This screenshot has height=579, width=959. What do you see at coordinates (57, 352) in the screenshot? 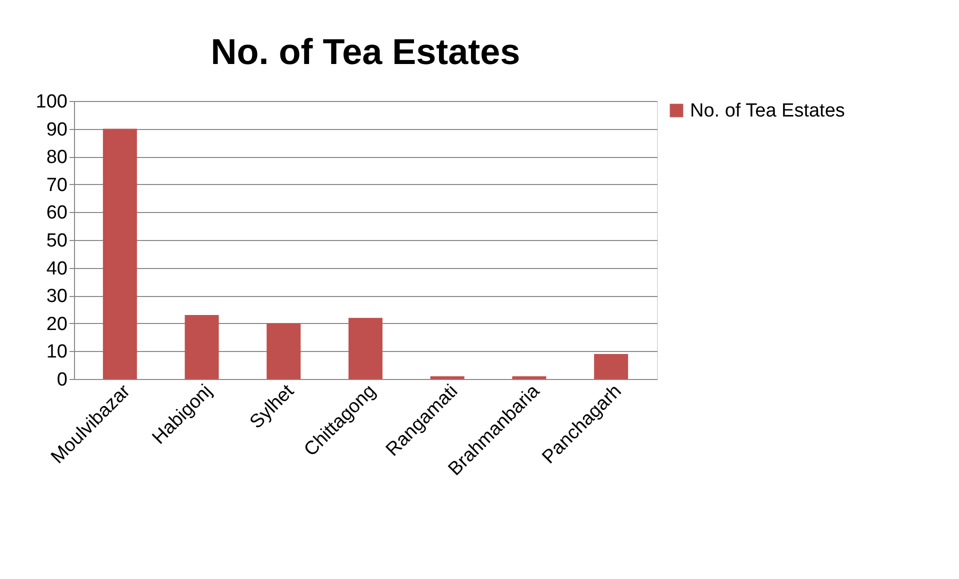
I see `y-tick-label: 10` at bounding box center [57, 352].